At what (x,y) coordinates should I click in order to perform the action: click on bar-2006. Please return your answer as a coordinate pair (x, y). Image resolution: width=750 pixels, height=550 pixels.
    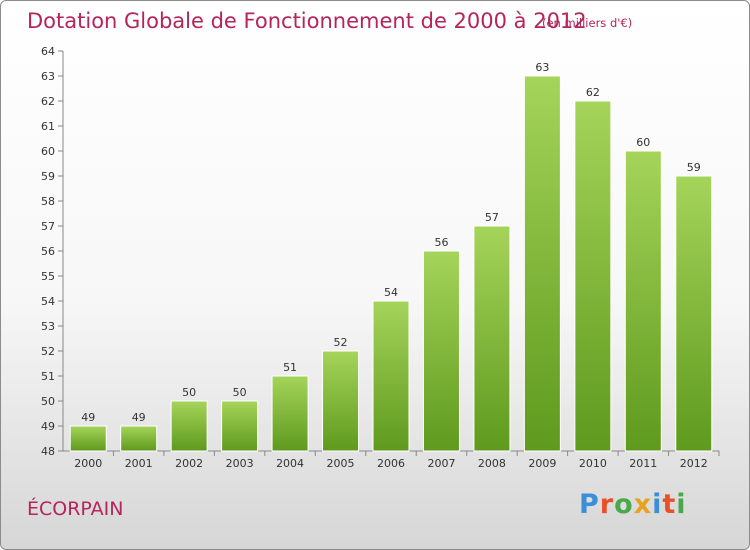
    Looking at the image, I should click on (391, 376).